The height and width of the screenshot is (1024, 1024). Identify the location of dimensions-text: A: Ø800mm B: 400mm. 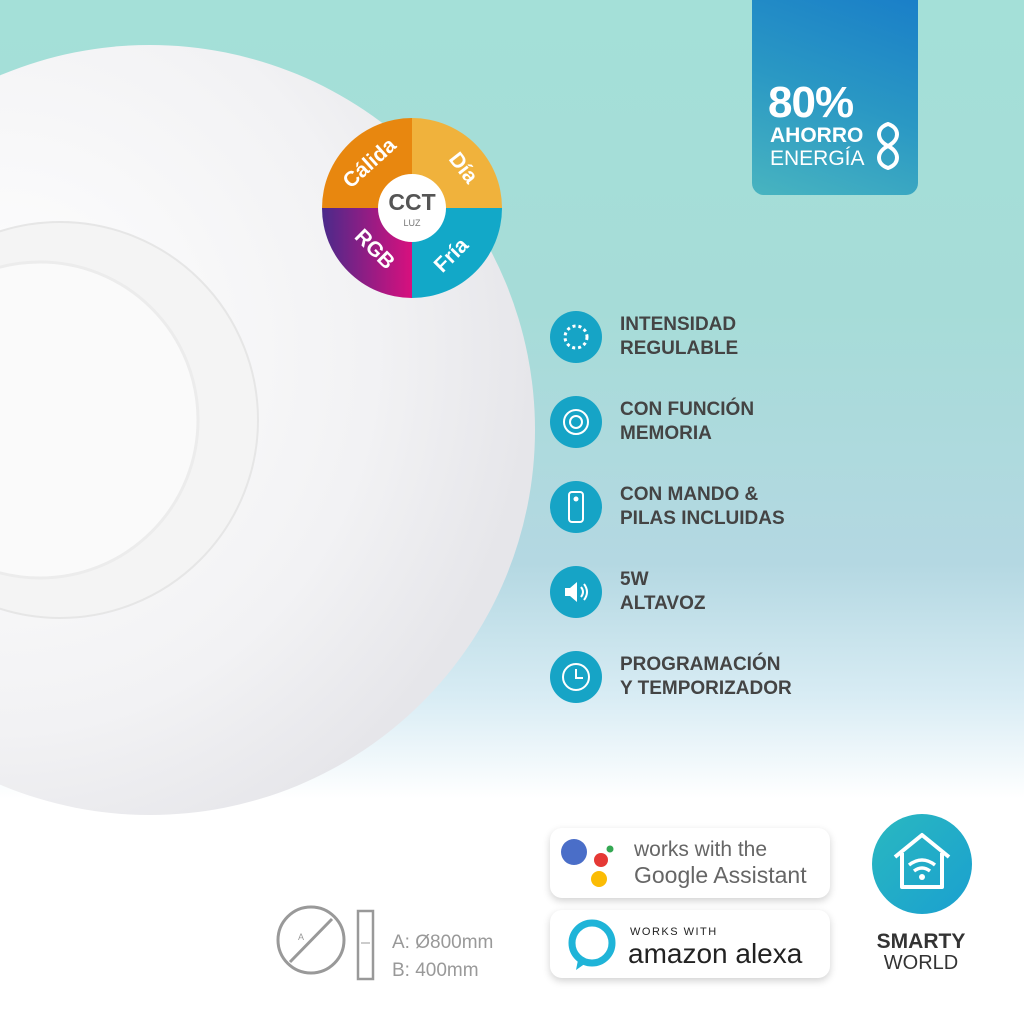
(442, 957).